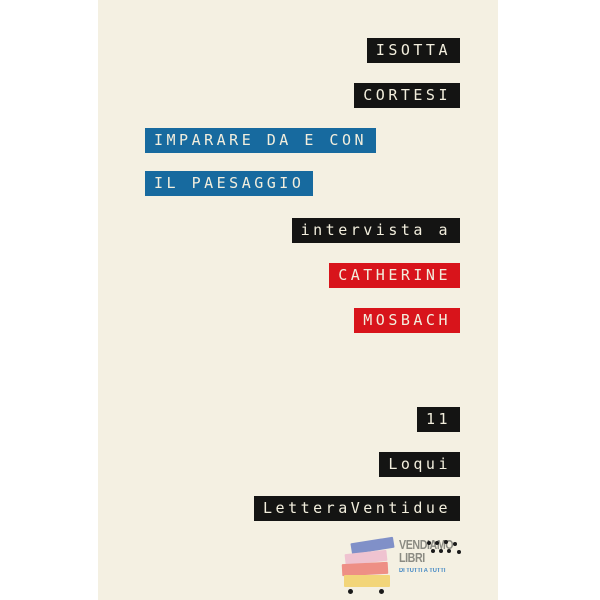 The width and height of the screenshot is (600, 600). What do you see at coordinates (413, 50) in the screenshot?
I see `author-first-name: ISOTTA` at bounding box center [413, 50].